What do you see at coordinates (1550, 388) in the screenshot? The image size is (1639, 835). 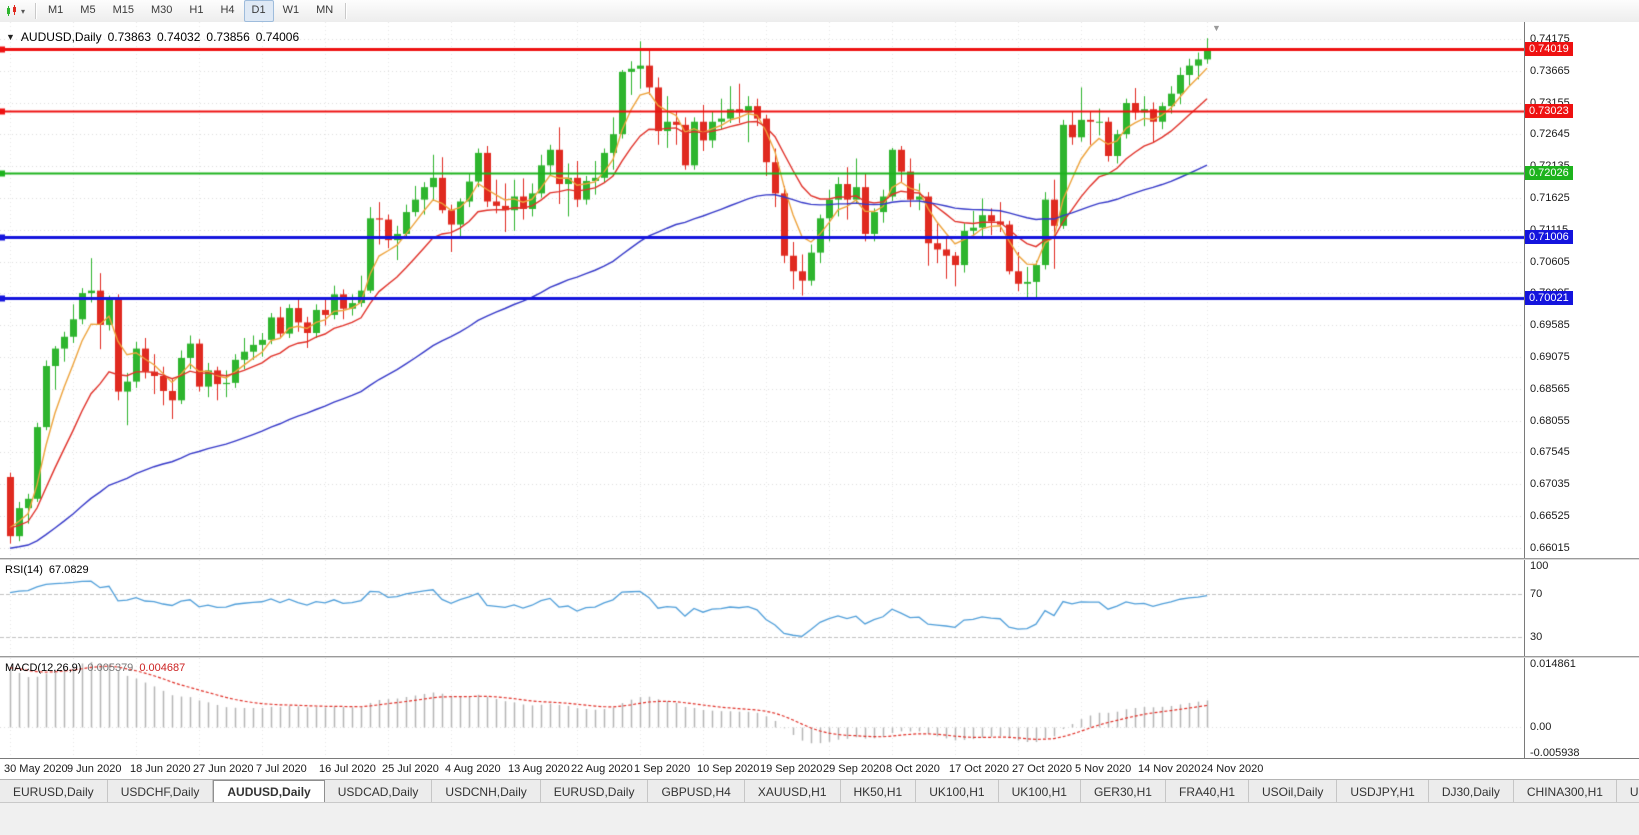 I see `price-axis-label: 0.68565` at bounding box center [1550, 388].